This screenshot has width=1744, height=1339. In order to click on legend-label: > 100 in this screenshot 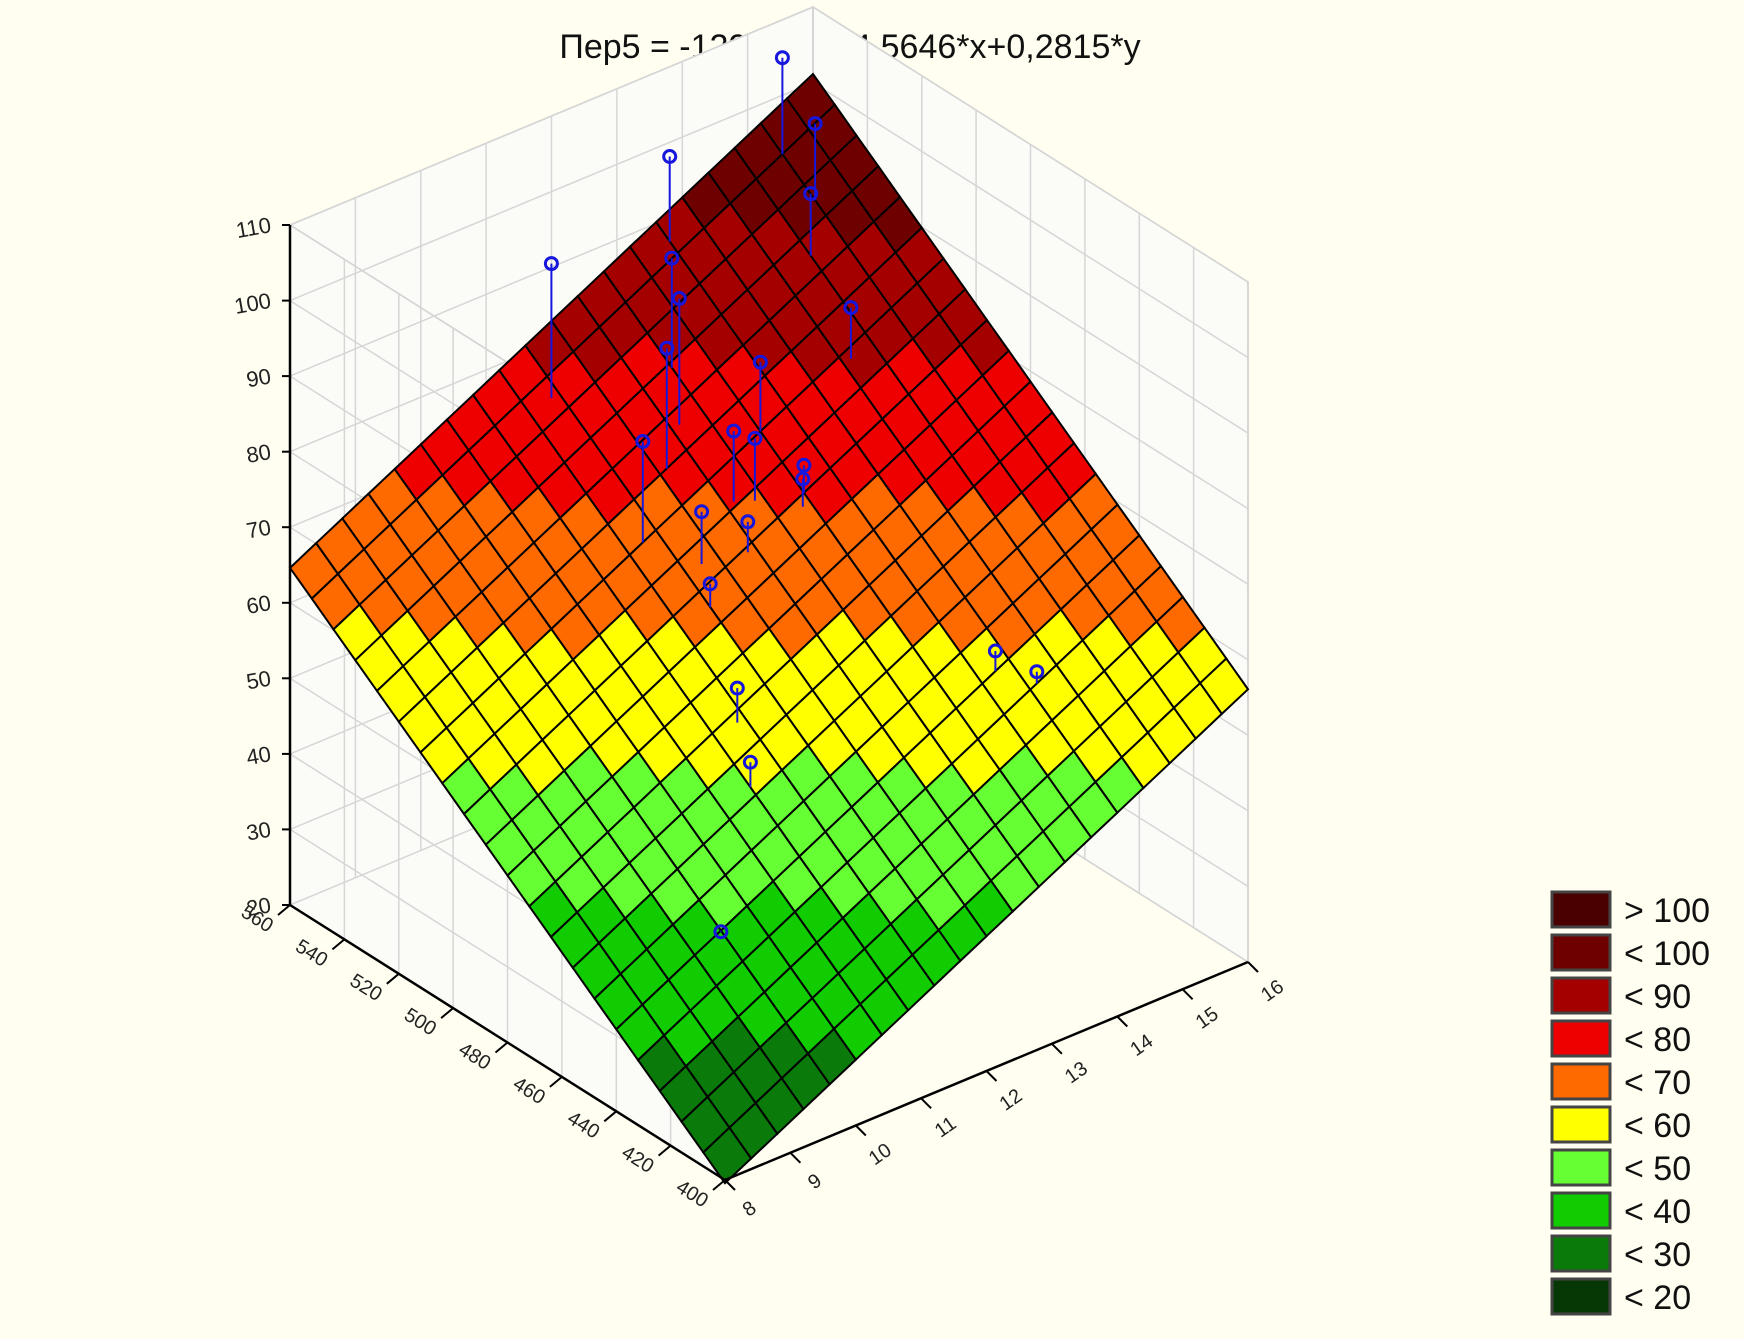, I will do `click(1667, 911)`.